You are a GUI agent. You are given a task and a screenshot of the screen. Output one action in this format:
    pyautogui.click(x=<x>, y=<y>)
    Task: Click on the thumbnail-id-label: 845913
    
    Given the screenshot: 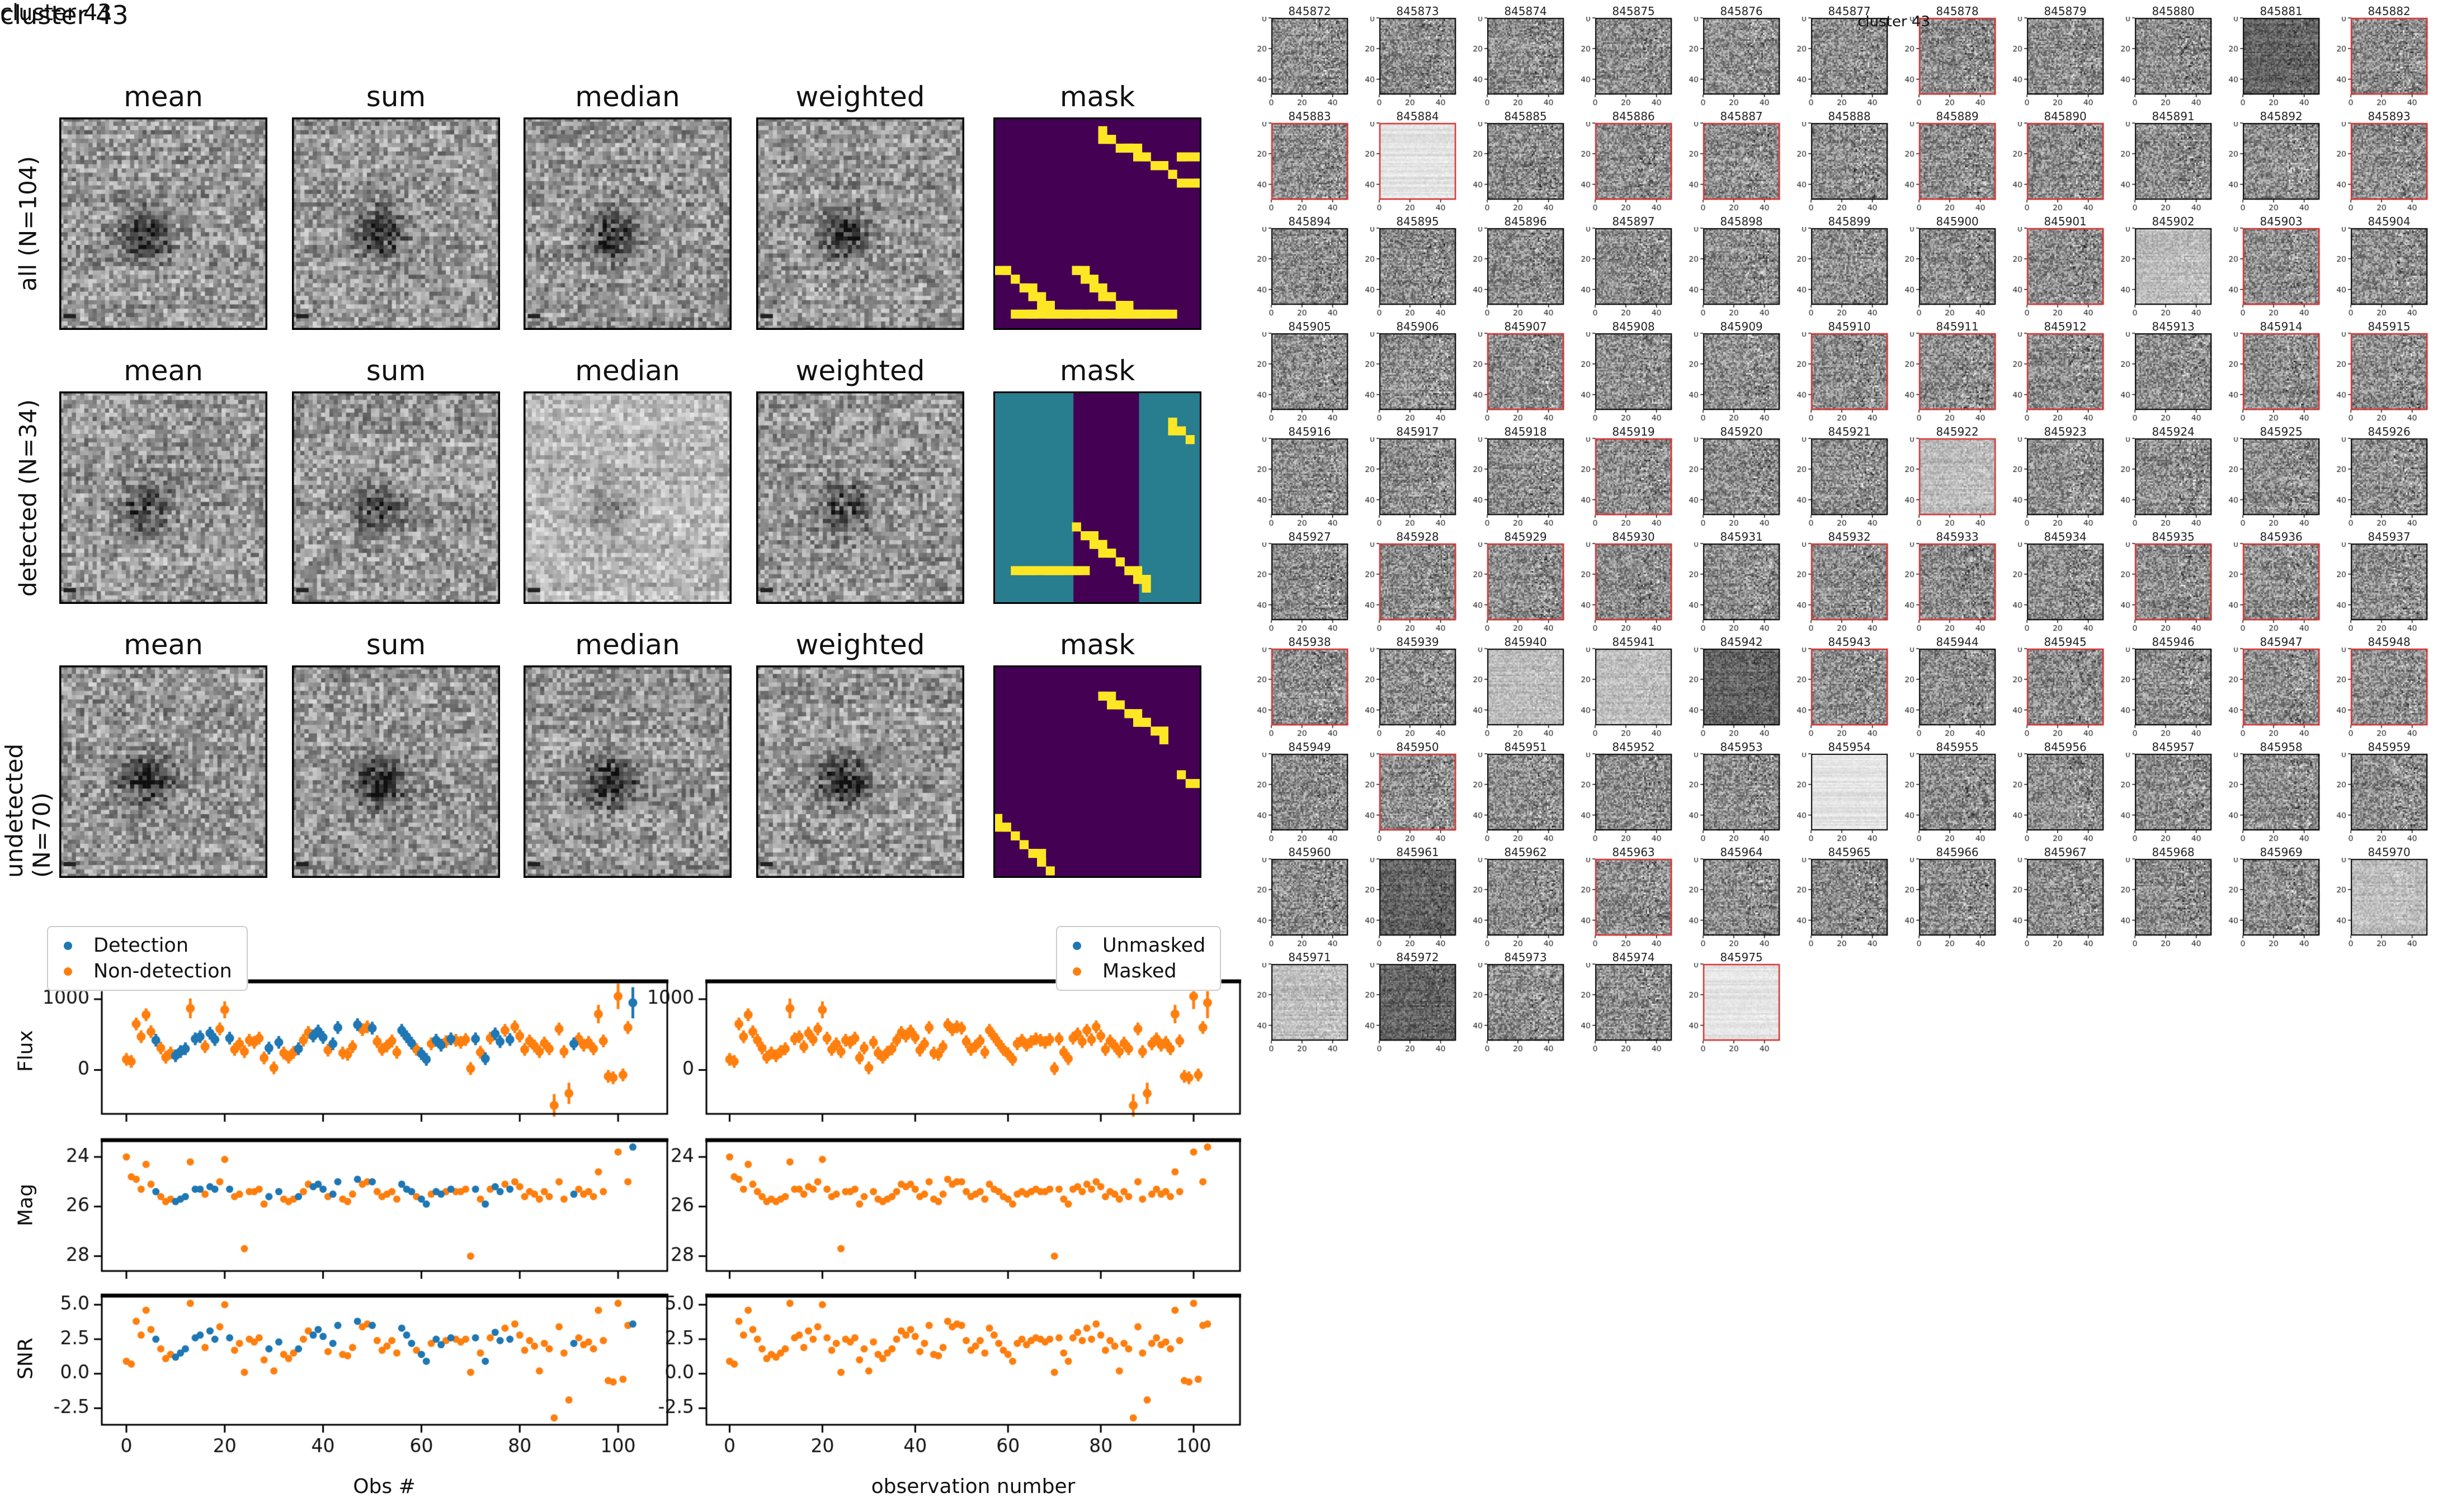 What is the action you would take?
    pyautogui.click(x=2173, y=326)
    